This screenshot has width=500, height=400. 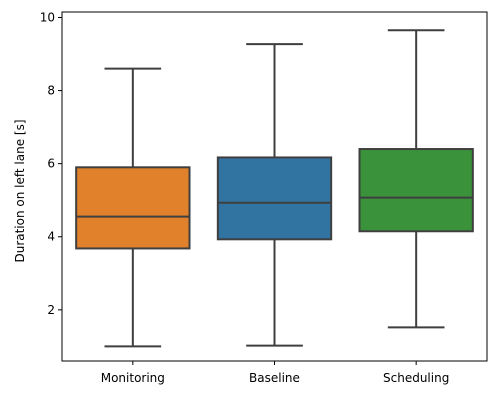 I want to click on x-axis: Monitoring Baseline Scheduling, so click(x=275, y=373).